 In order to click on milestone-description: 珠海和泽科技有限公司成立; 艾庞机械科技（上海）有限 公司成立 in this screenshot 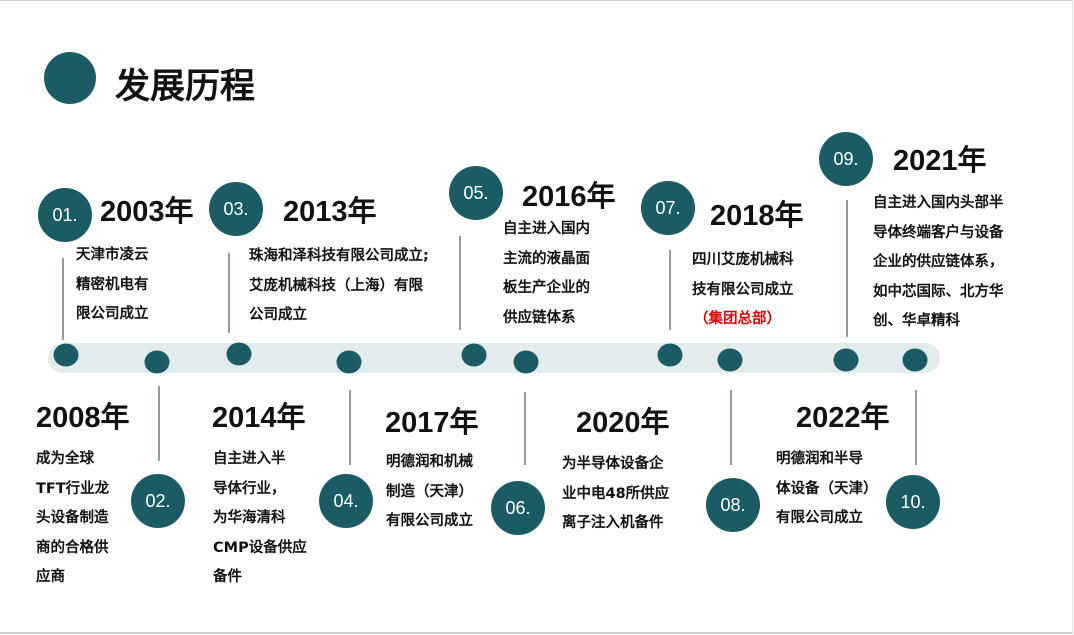, I will do `click(339, 285)`.